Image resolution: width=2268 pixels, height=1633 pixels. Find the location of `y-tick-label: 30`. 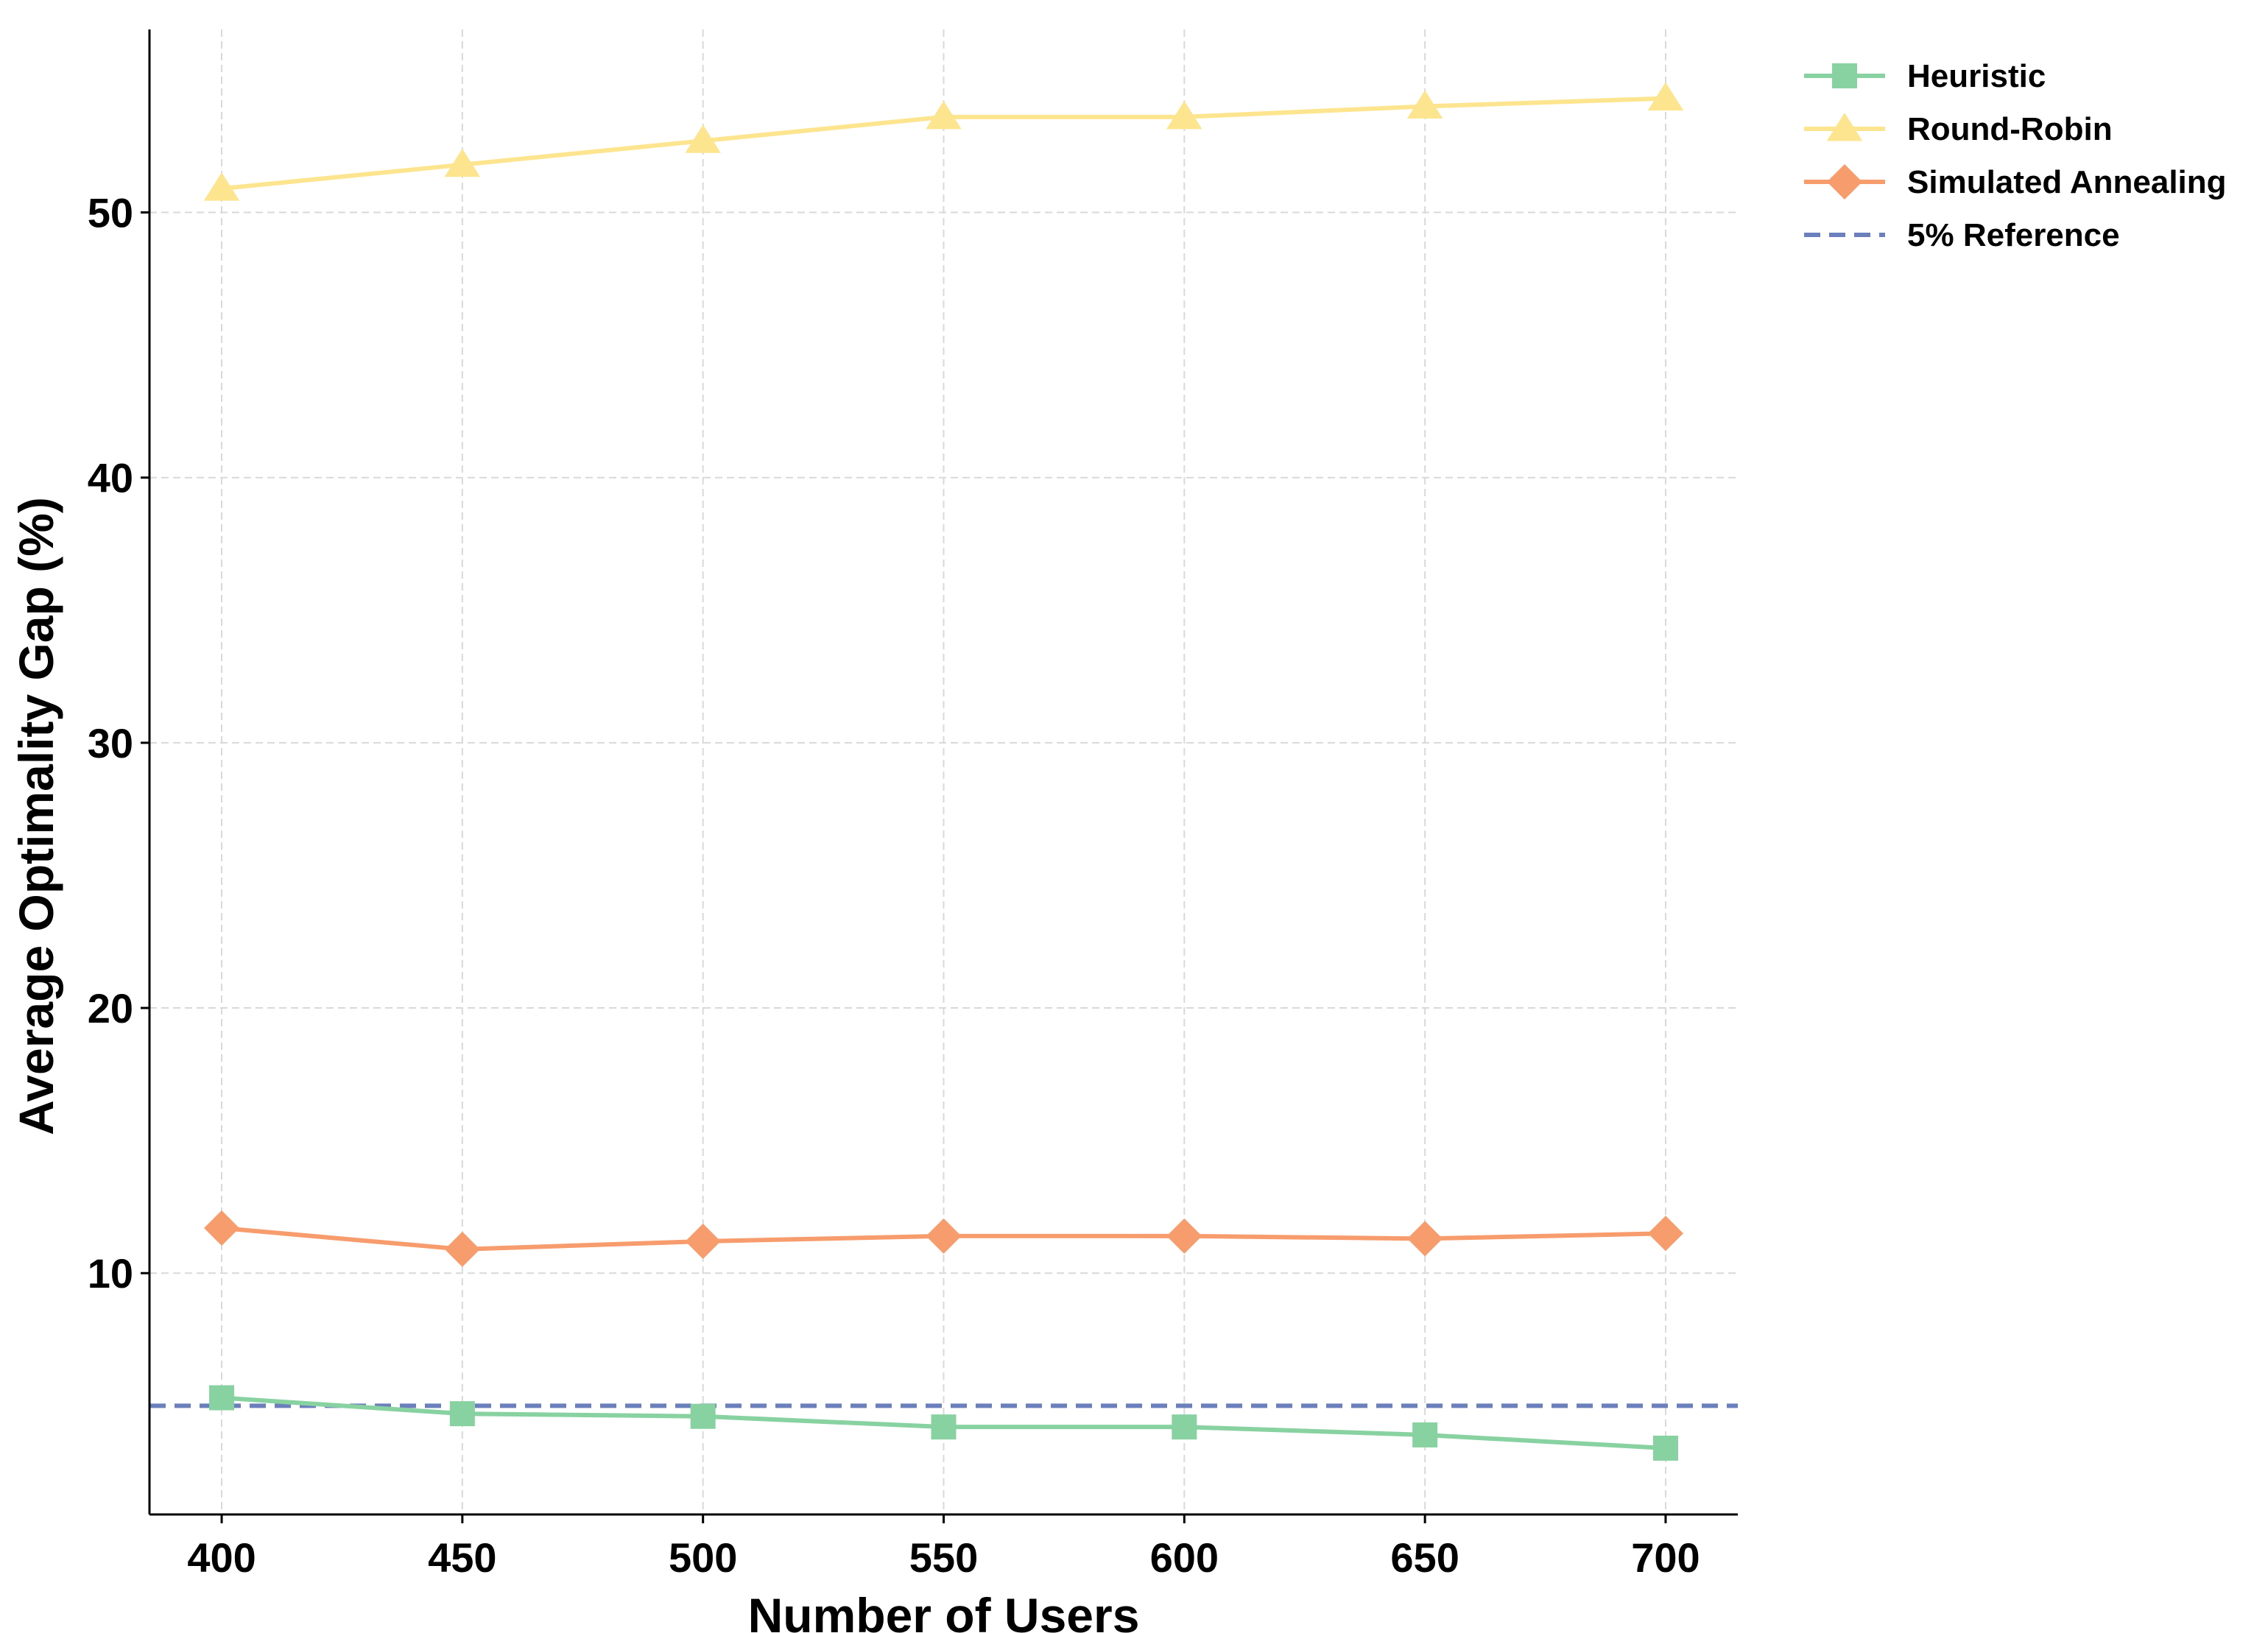

y-tick-label: 30 is located at coordinates (110, 743).